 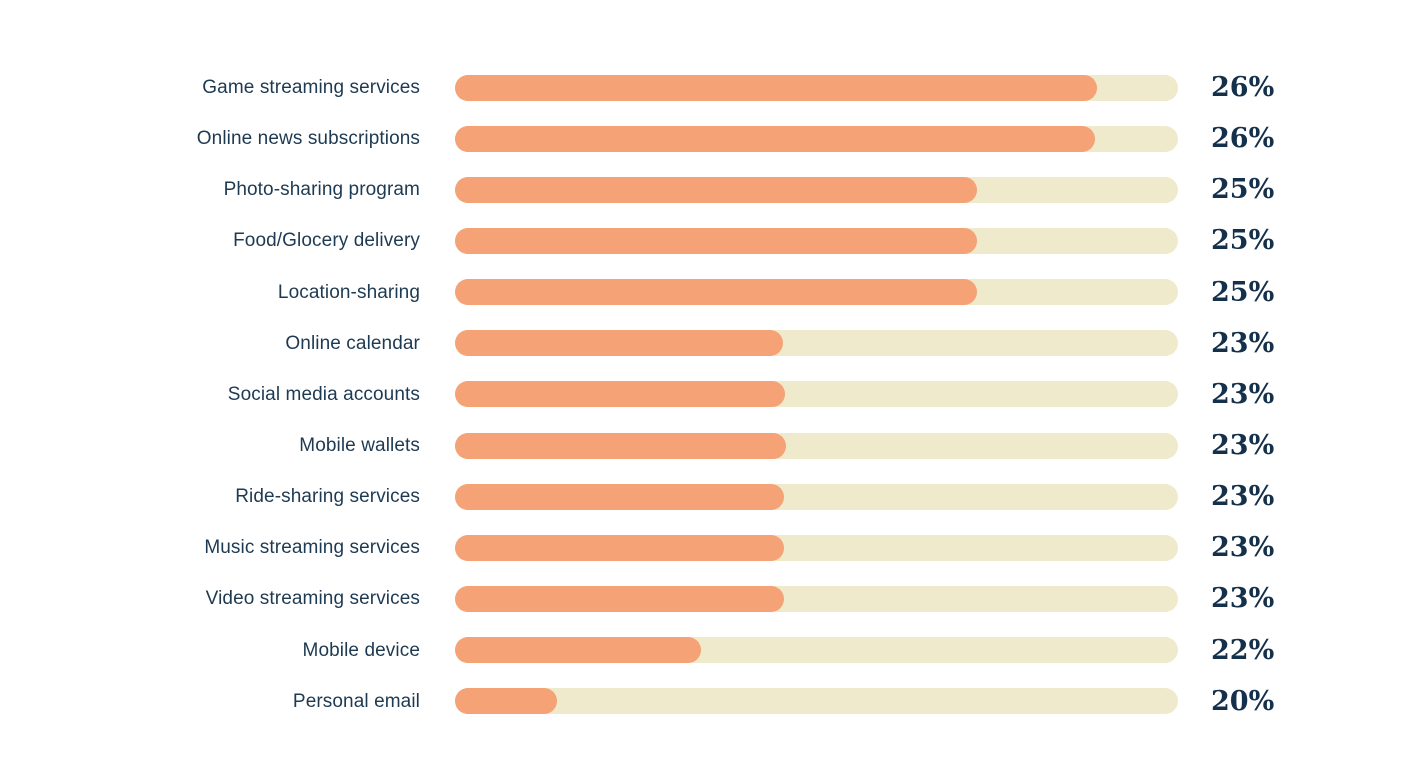 I want to click on category-label: Mobile device, so click(x=361, y=650).